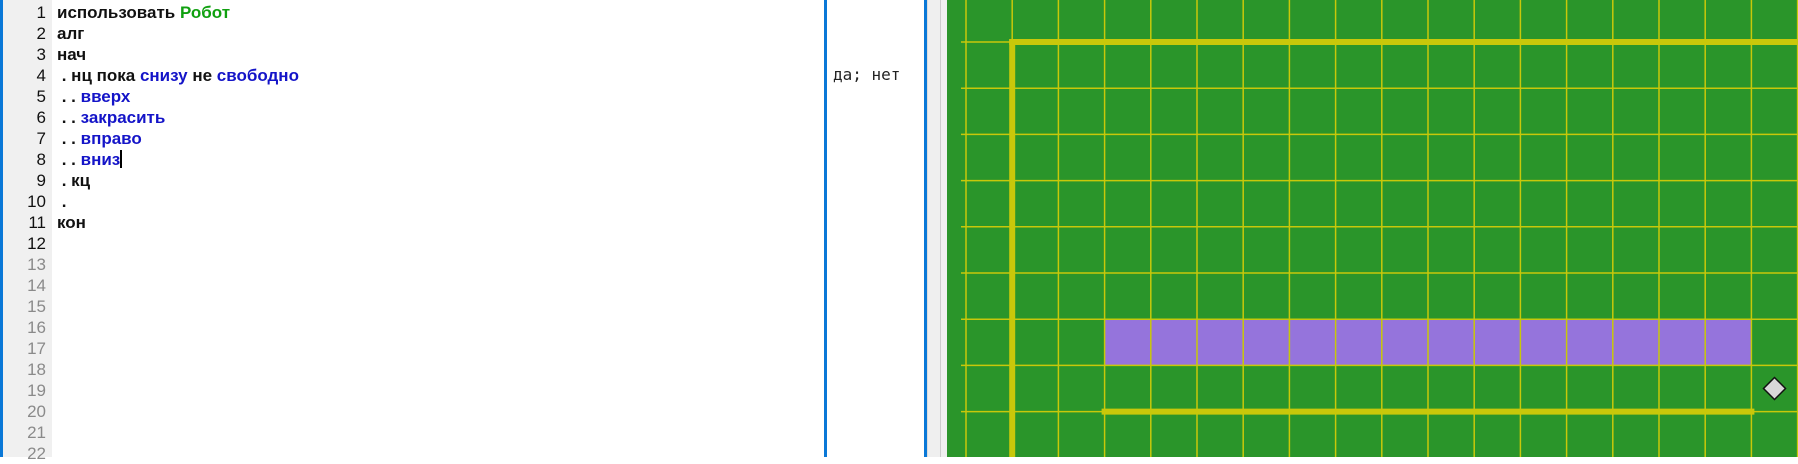 The width and height of the screenshot is (1798, 464). Describe the element at coordinates (36, 369) in the screenshot. I see `line-number: 18` at that location.